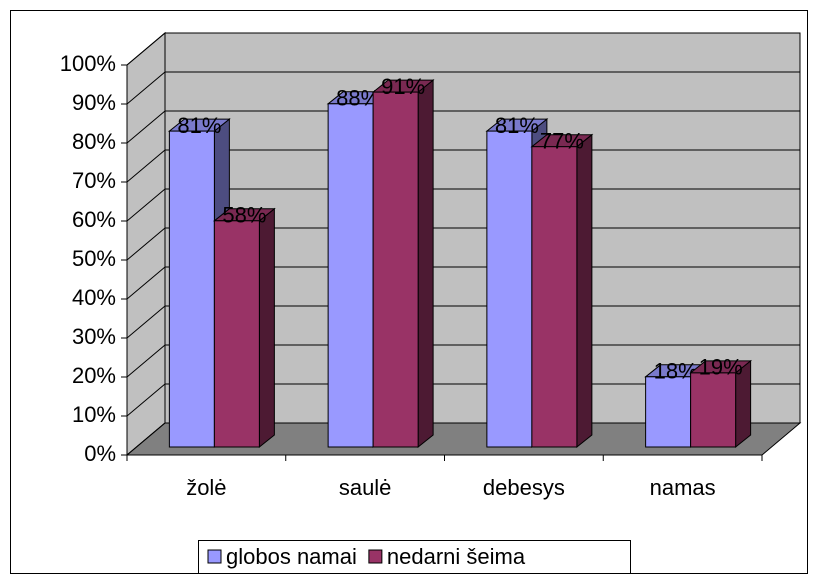 The height and width of the screenshot is (584, 819). Describe the element at coordinates (365, 487) in the screenshot. I see `x-tick-label: saulė` at that location.